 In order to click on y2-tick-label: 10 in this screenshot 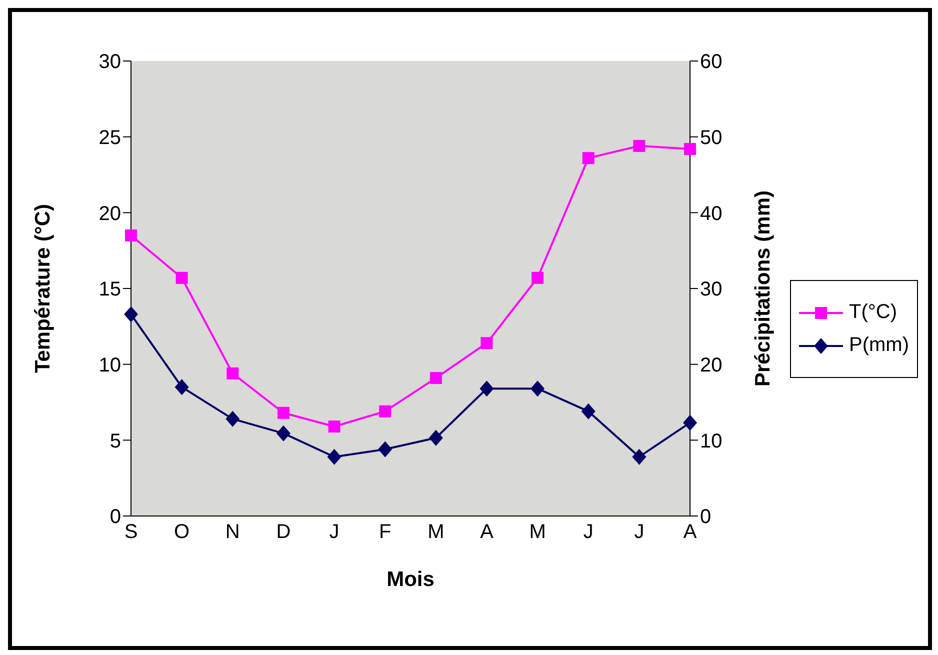, I will do `click(711, 441)`.